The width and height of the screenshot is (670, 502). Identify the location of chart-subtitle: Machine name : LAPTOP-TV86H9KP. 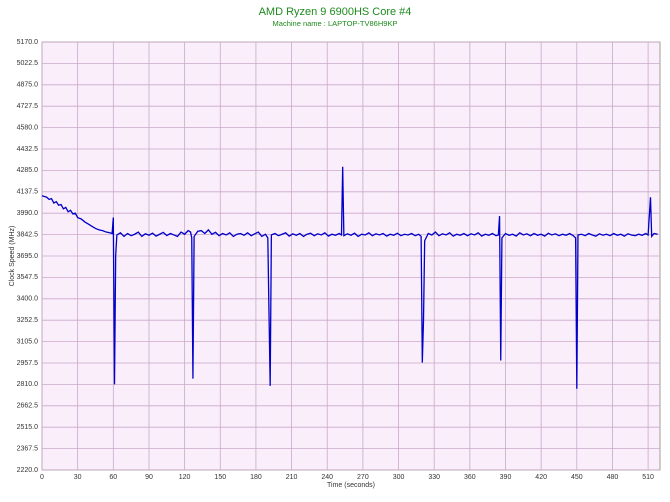
(335, 23).